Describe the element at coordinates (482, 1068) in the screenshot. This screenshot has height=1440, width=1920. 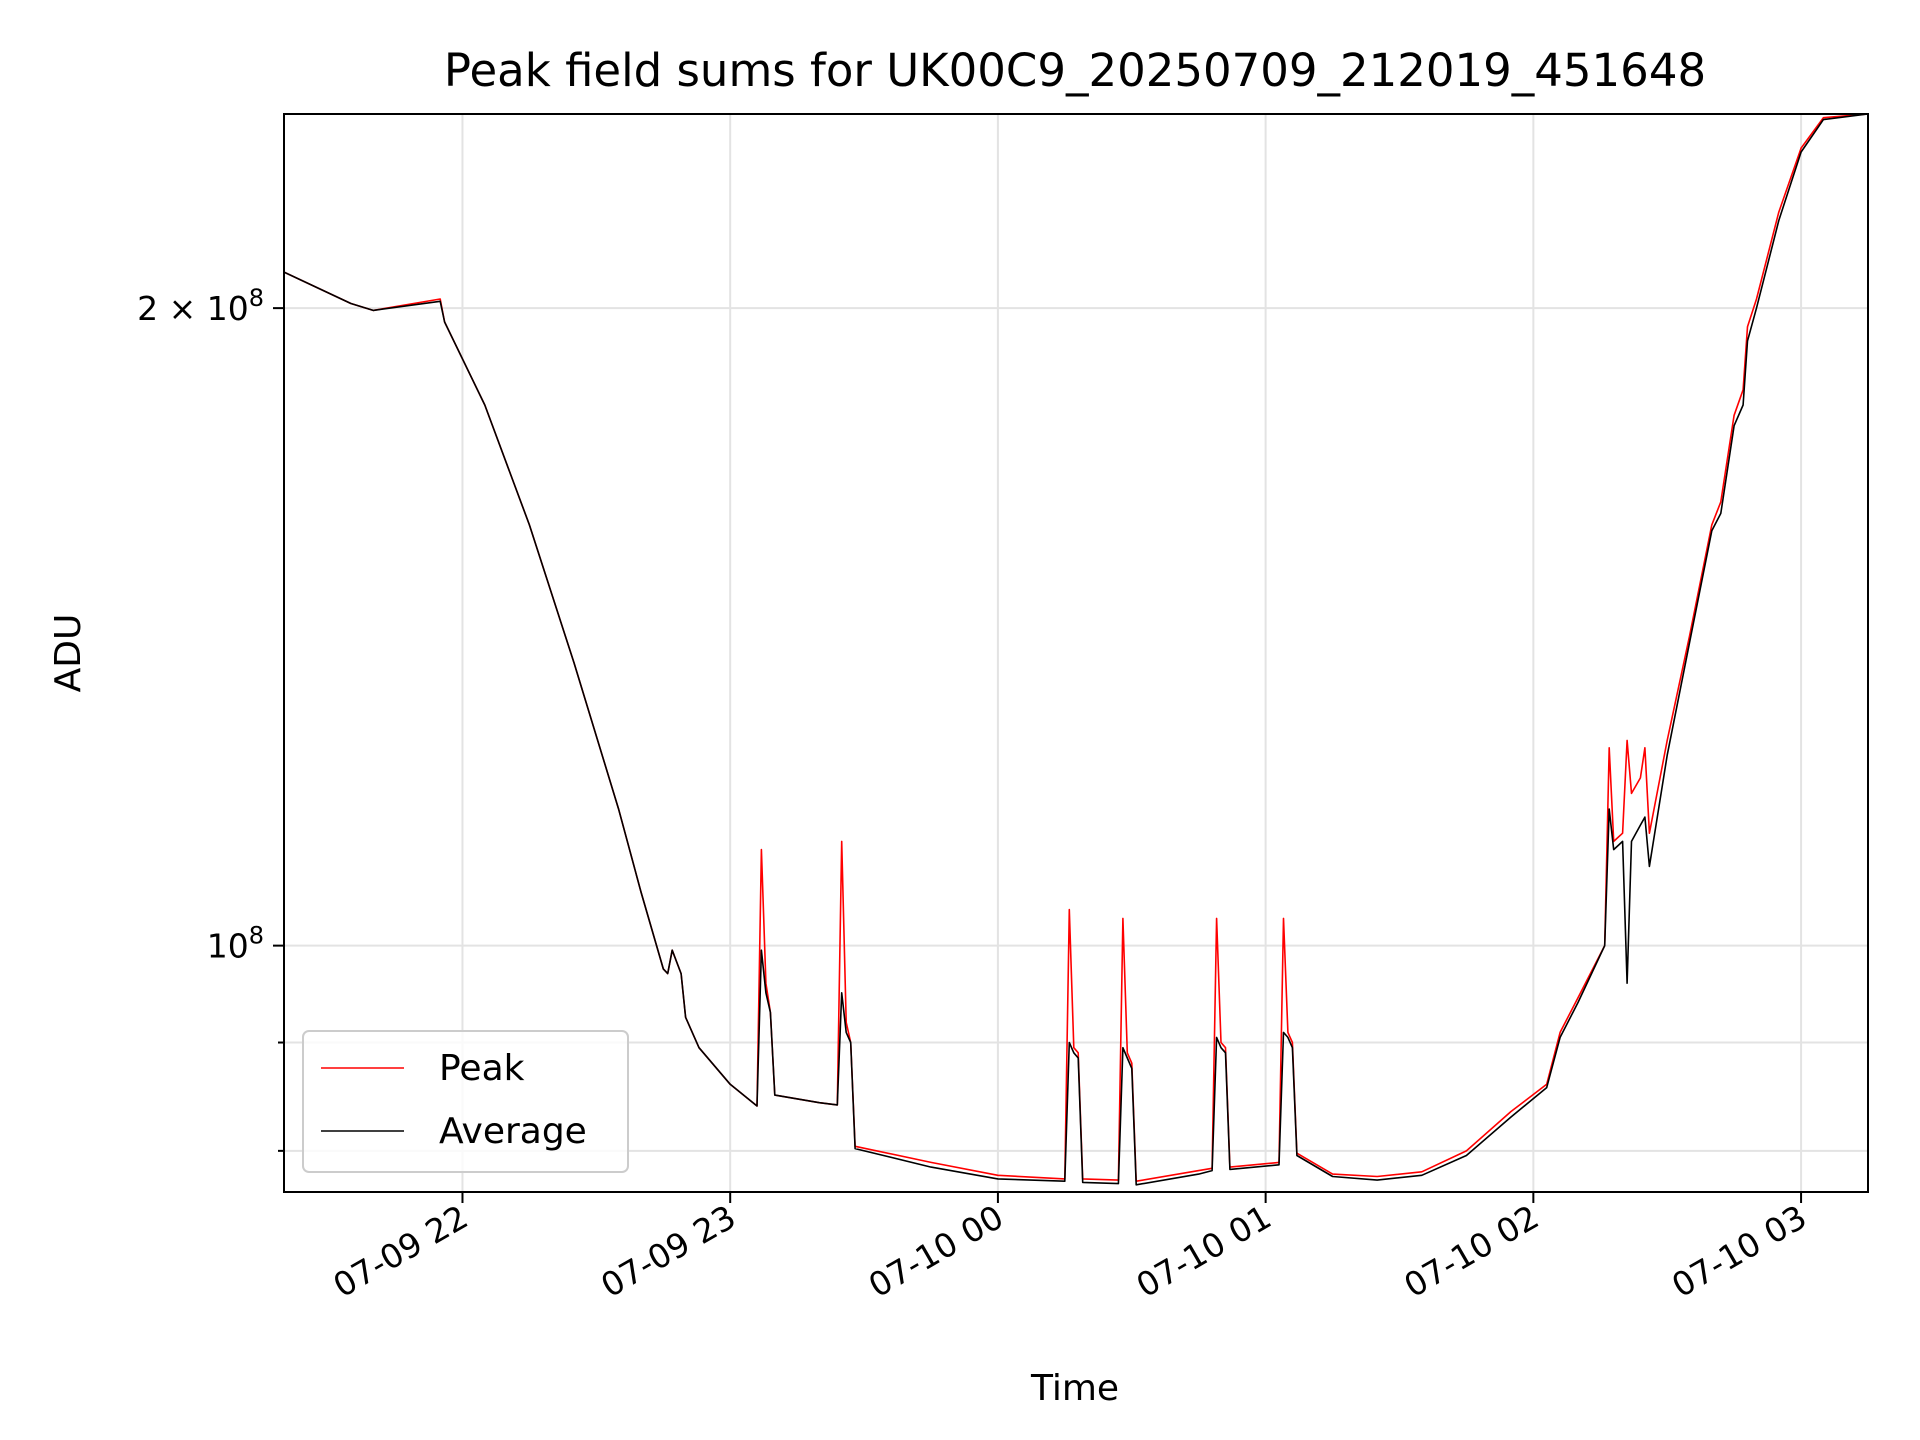
I see `legend-label-peak: Peak` at that location.